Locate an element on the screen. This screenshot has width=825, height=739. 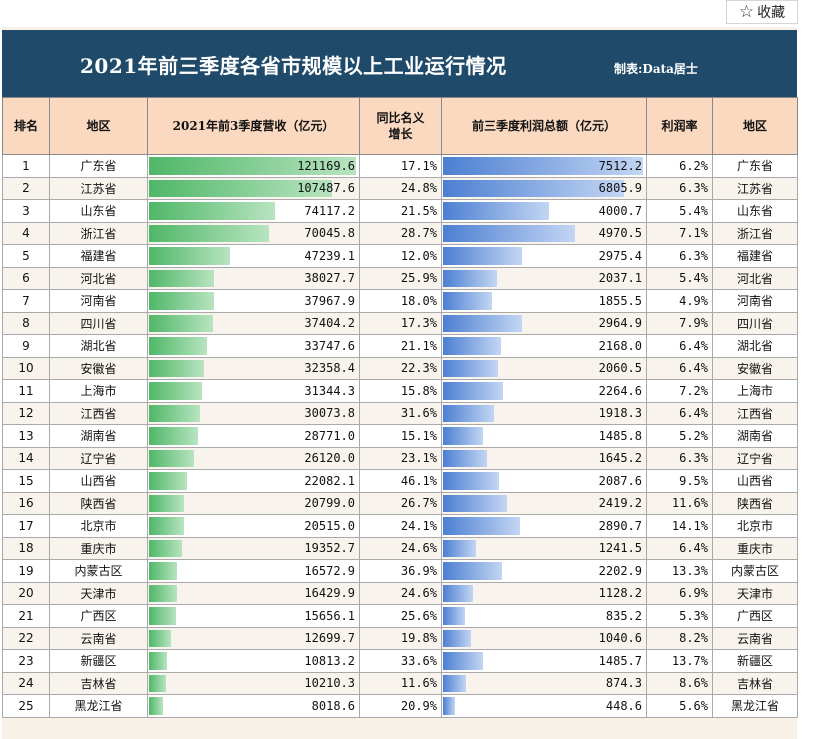
profit-cell-value: 2964.9 is located at coordinates (620, 323).